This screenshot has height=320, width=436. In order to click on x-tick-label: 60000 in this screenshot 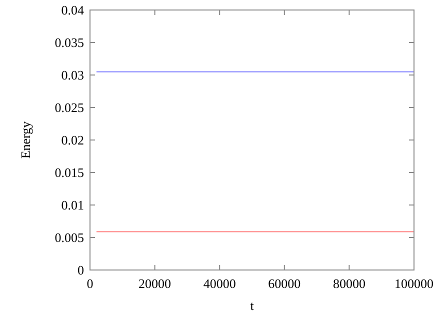, I will do `click(284, 283)`.